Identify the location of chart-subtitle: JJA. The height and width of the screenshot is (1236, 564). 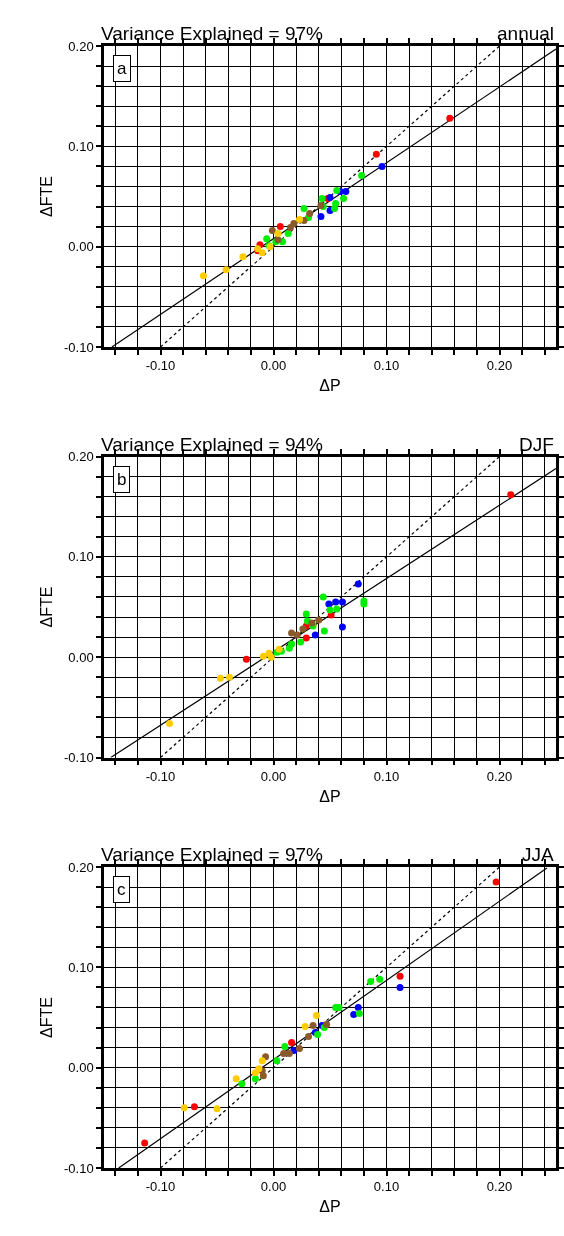
(538, 854).